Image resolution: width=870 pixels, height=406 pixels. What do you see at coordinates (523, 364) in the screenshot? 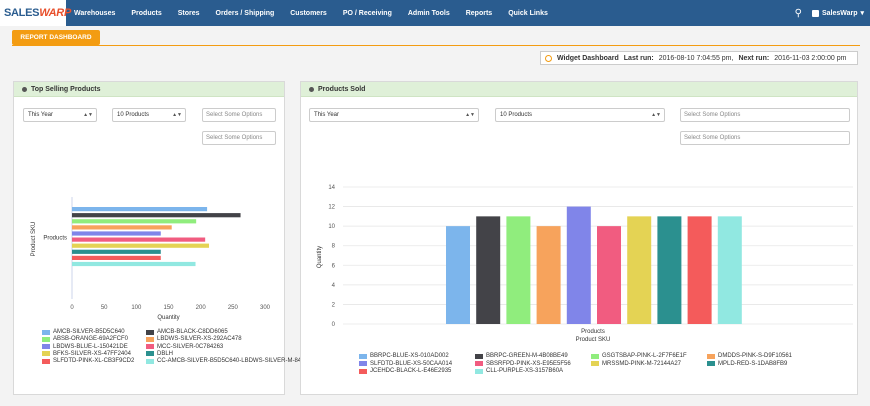
I see `legend-item: SBSRFPD-PINK-XS-E95E5F56` at bounding box center [523, 364].